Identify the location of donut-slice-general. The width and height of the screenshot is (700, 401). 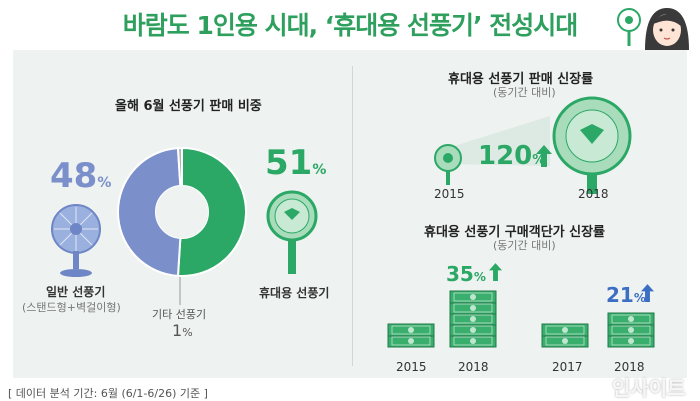
(149, 212).